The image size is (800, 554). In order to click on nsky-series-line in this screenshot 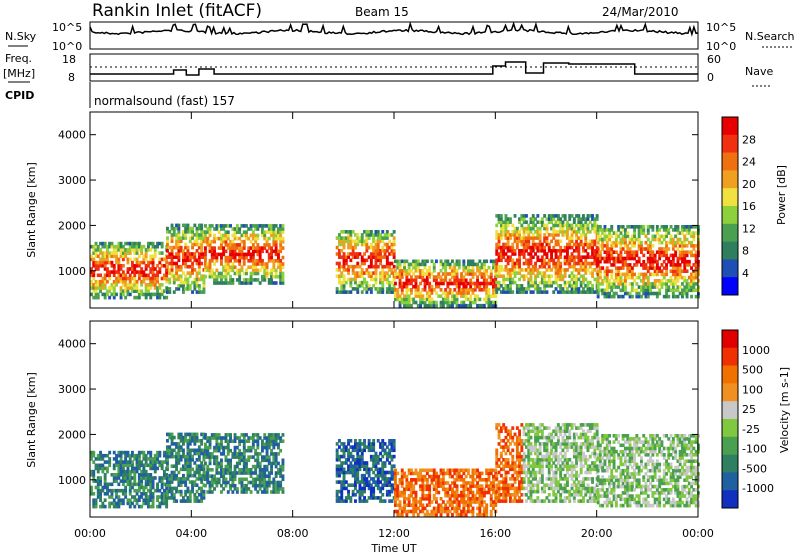, I will do `click(394, 29)`.